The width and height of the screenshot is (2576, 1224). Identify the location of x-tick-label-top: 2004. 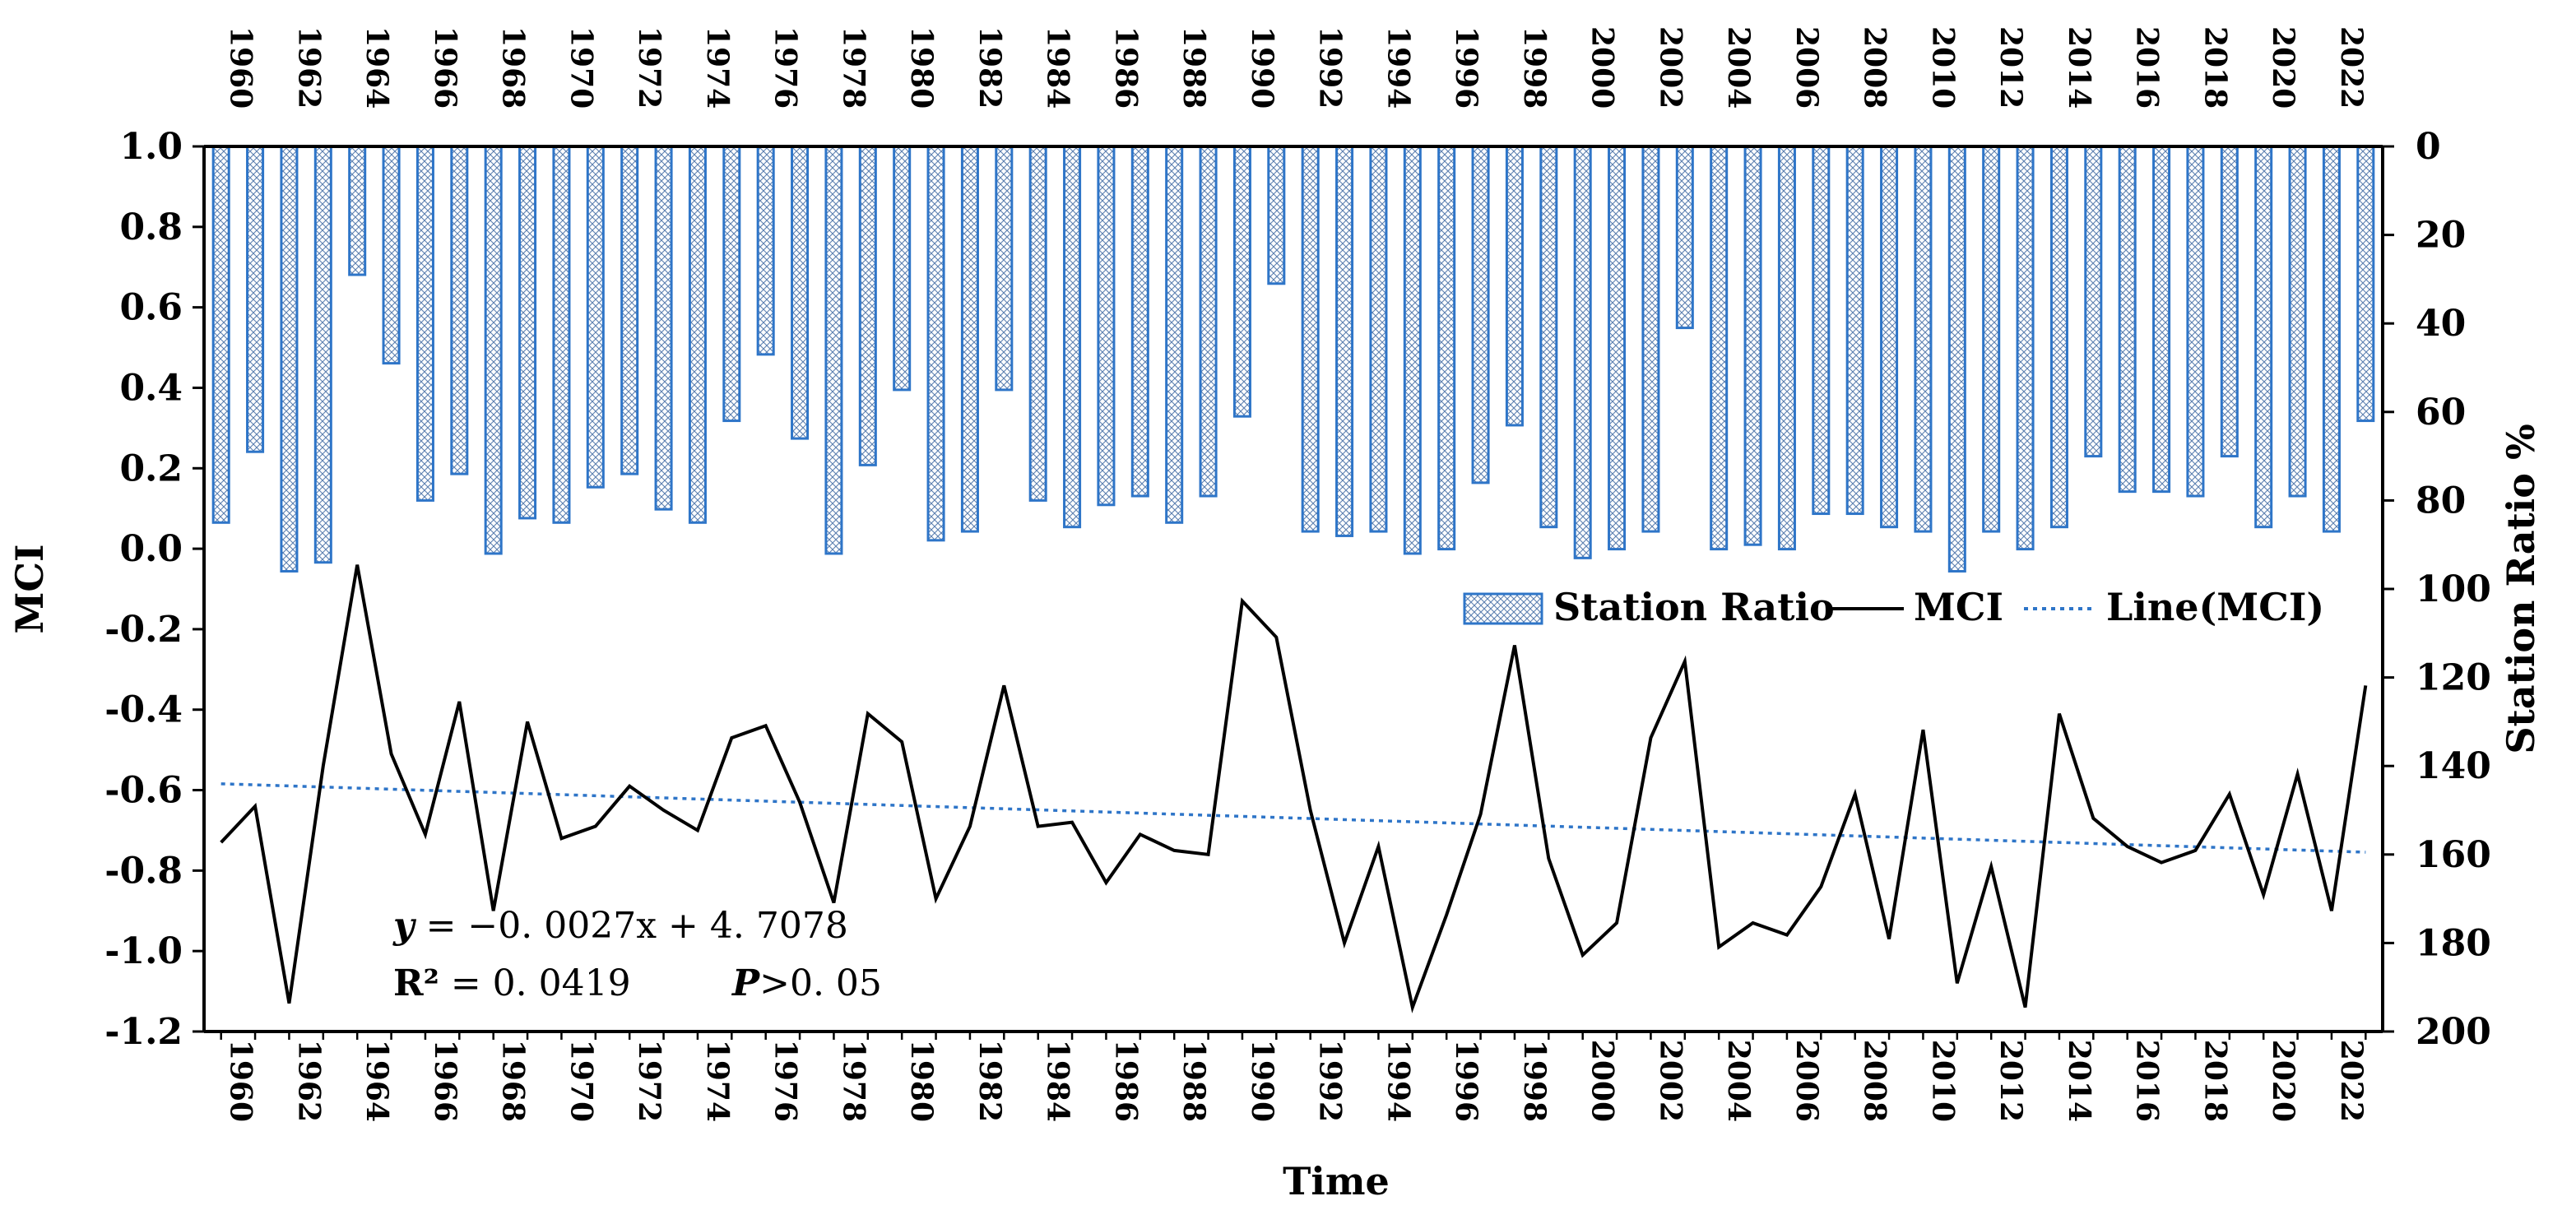
(1738, 67).